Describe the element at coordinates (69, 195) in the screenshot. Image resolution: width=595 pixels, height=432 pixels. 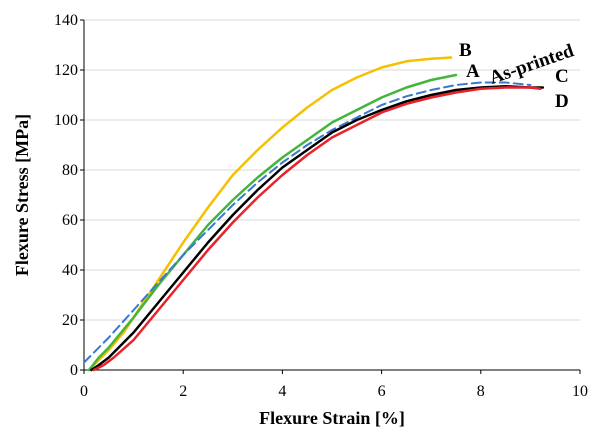
I see `y-tick-labels: 0 20 40 60 80 100 120 140` at that location.